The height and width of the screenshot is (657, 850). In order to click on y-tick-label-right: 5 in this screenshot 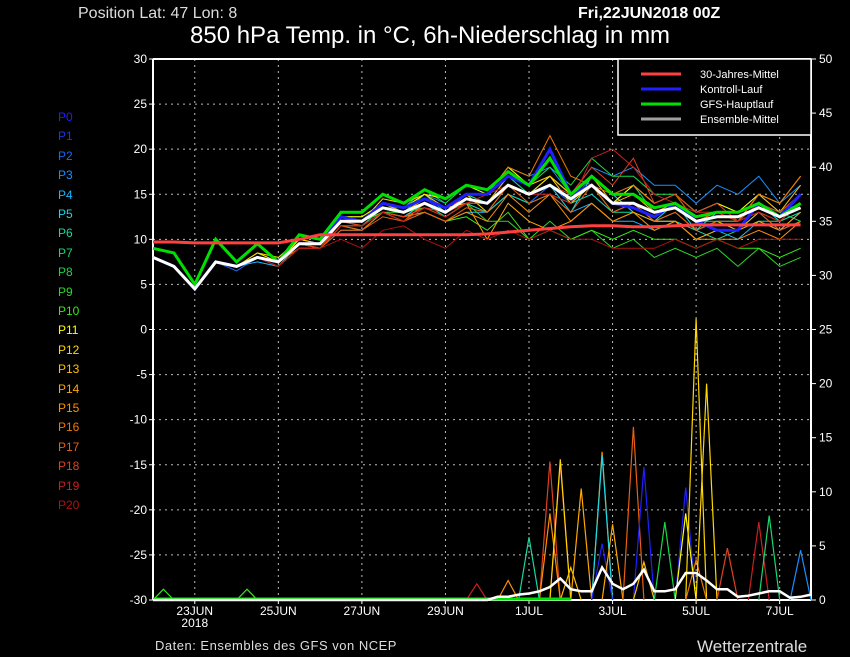, I will do `click(822, 546)`.